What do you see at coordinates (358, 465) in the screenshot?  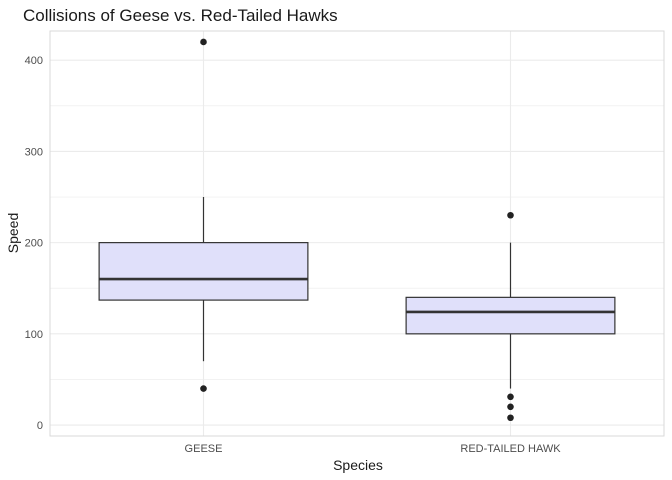 I see `x-axis-label: Species` at bounding box center [358, 465].